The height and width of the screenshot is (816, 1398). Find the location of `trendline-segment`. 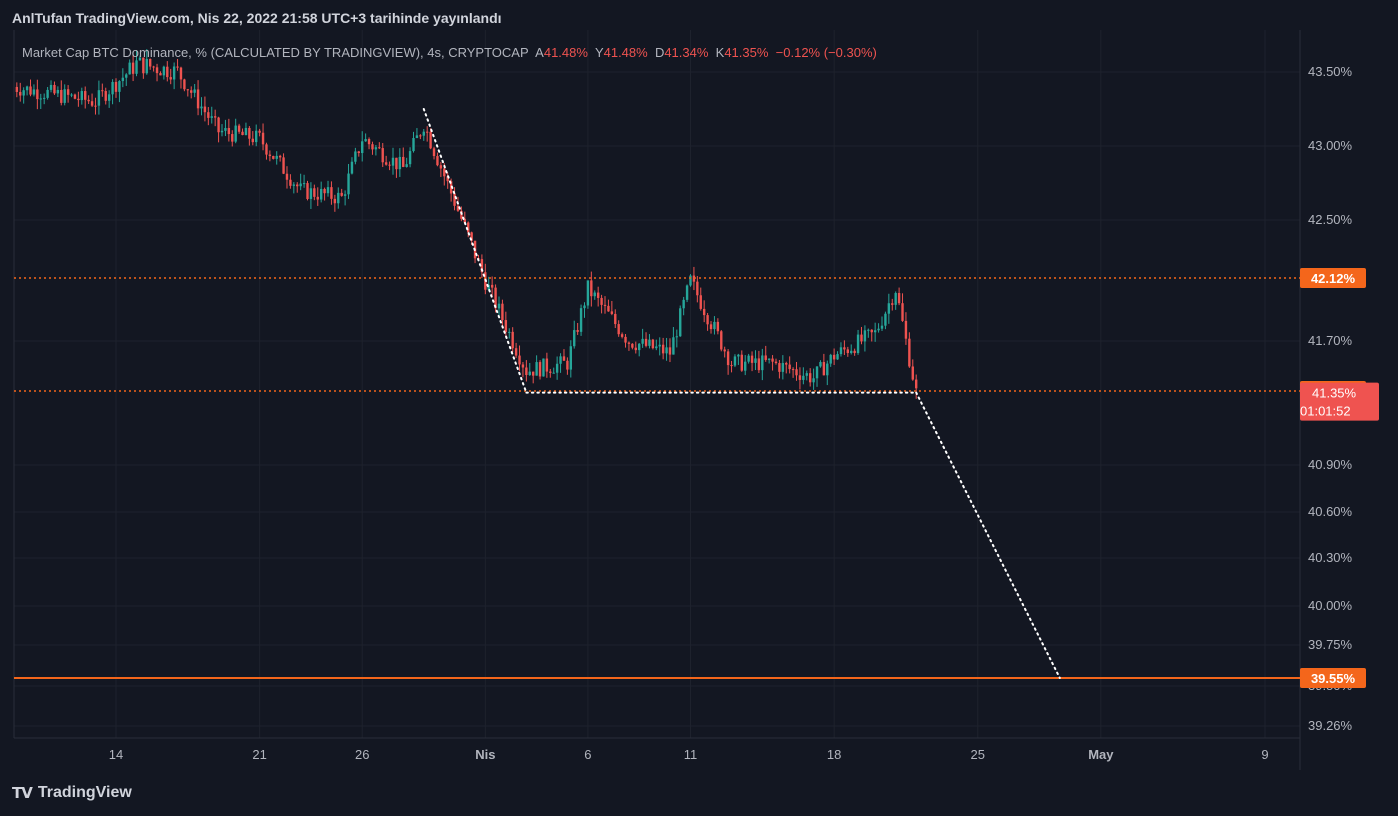

trendline-segment is located at coordinates (475, 251).